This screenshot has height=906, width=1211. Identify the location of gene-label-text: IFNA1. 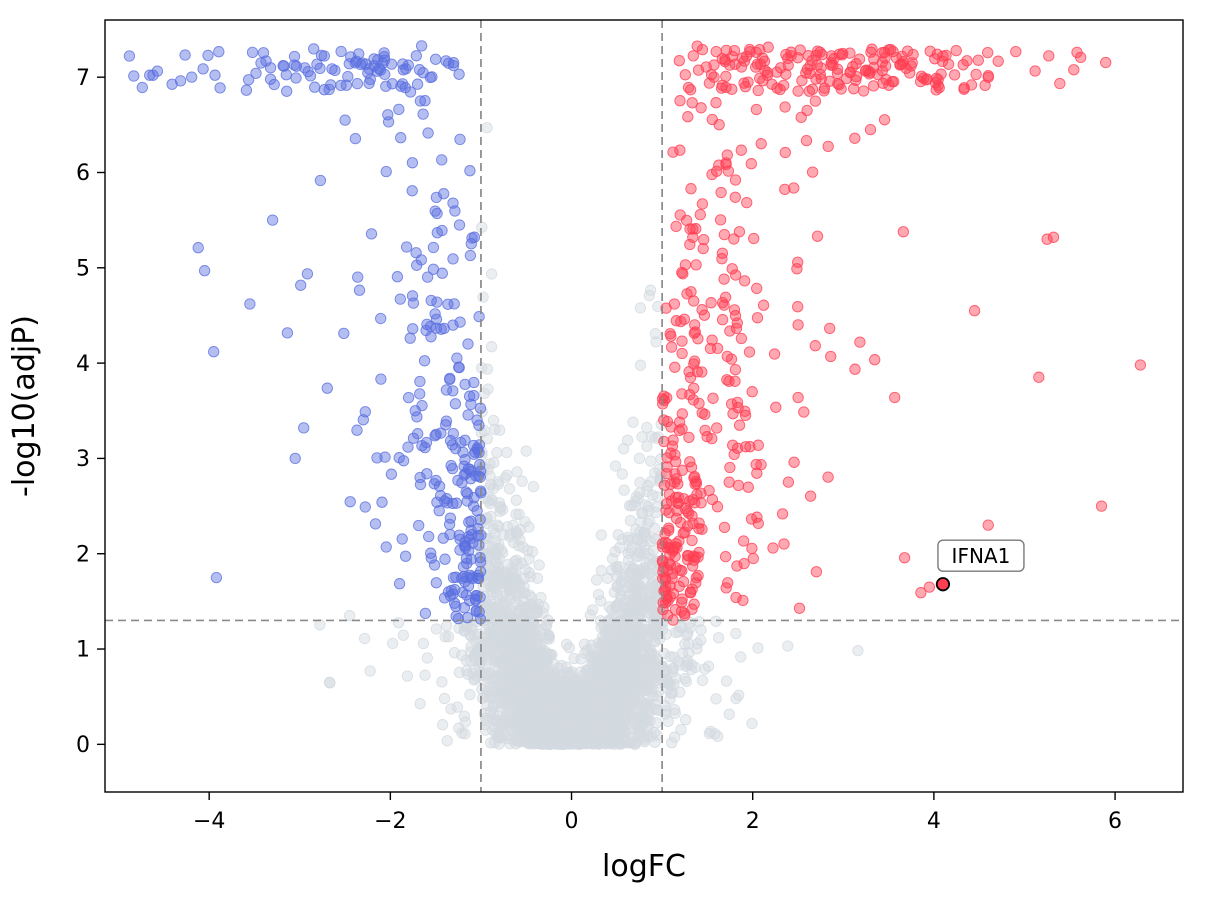
(981, 556).